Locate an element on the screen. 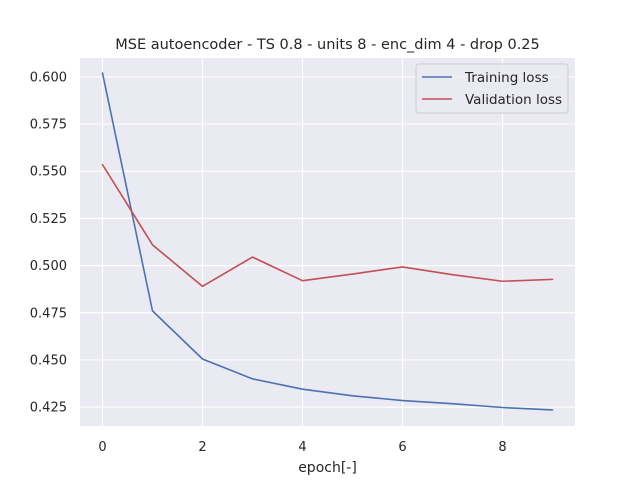 This screenshot has width=640, height=480. y-tick-labels: 0.425 0.450 0.475 0.500 0.525 0.550 0.575 0.600 is located at coordinates (48, 242).